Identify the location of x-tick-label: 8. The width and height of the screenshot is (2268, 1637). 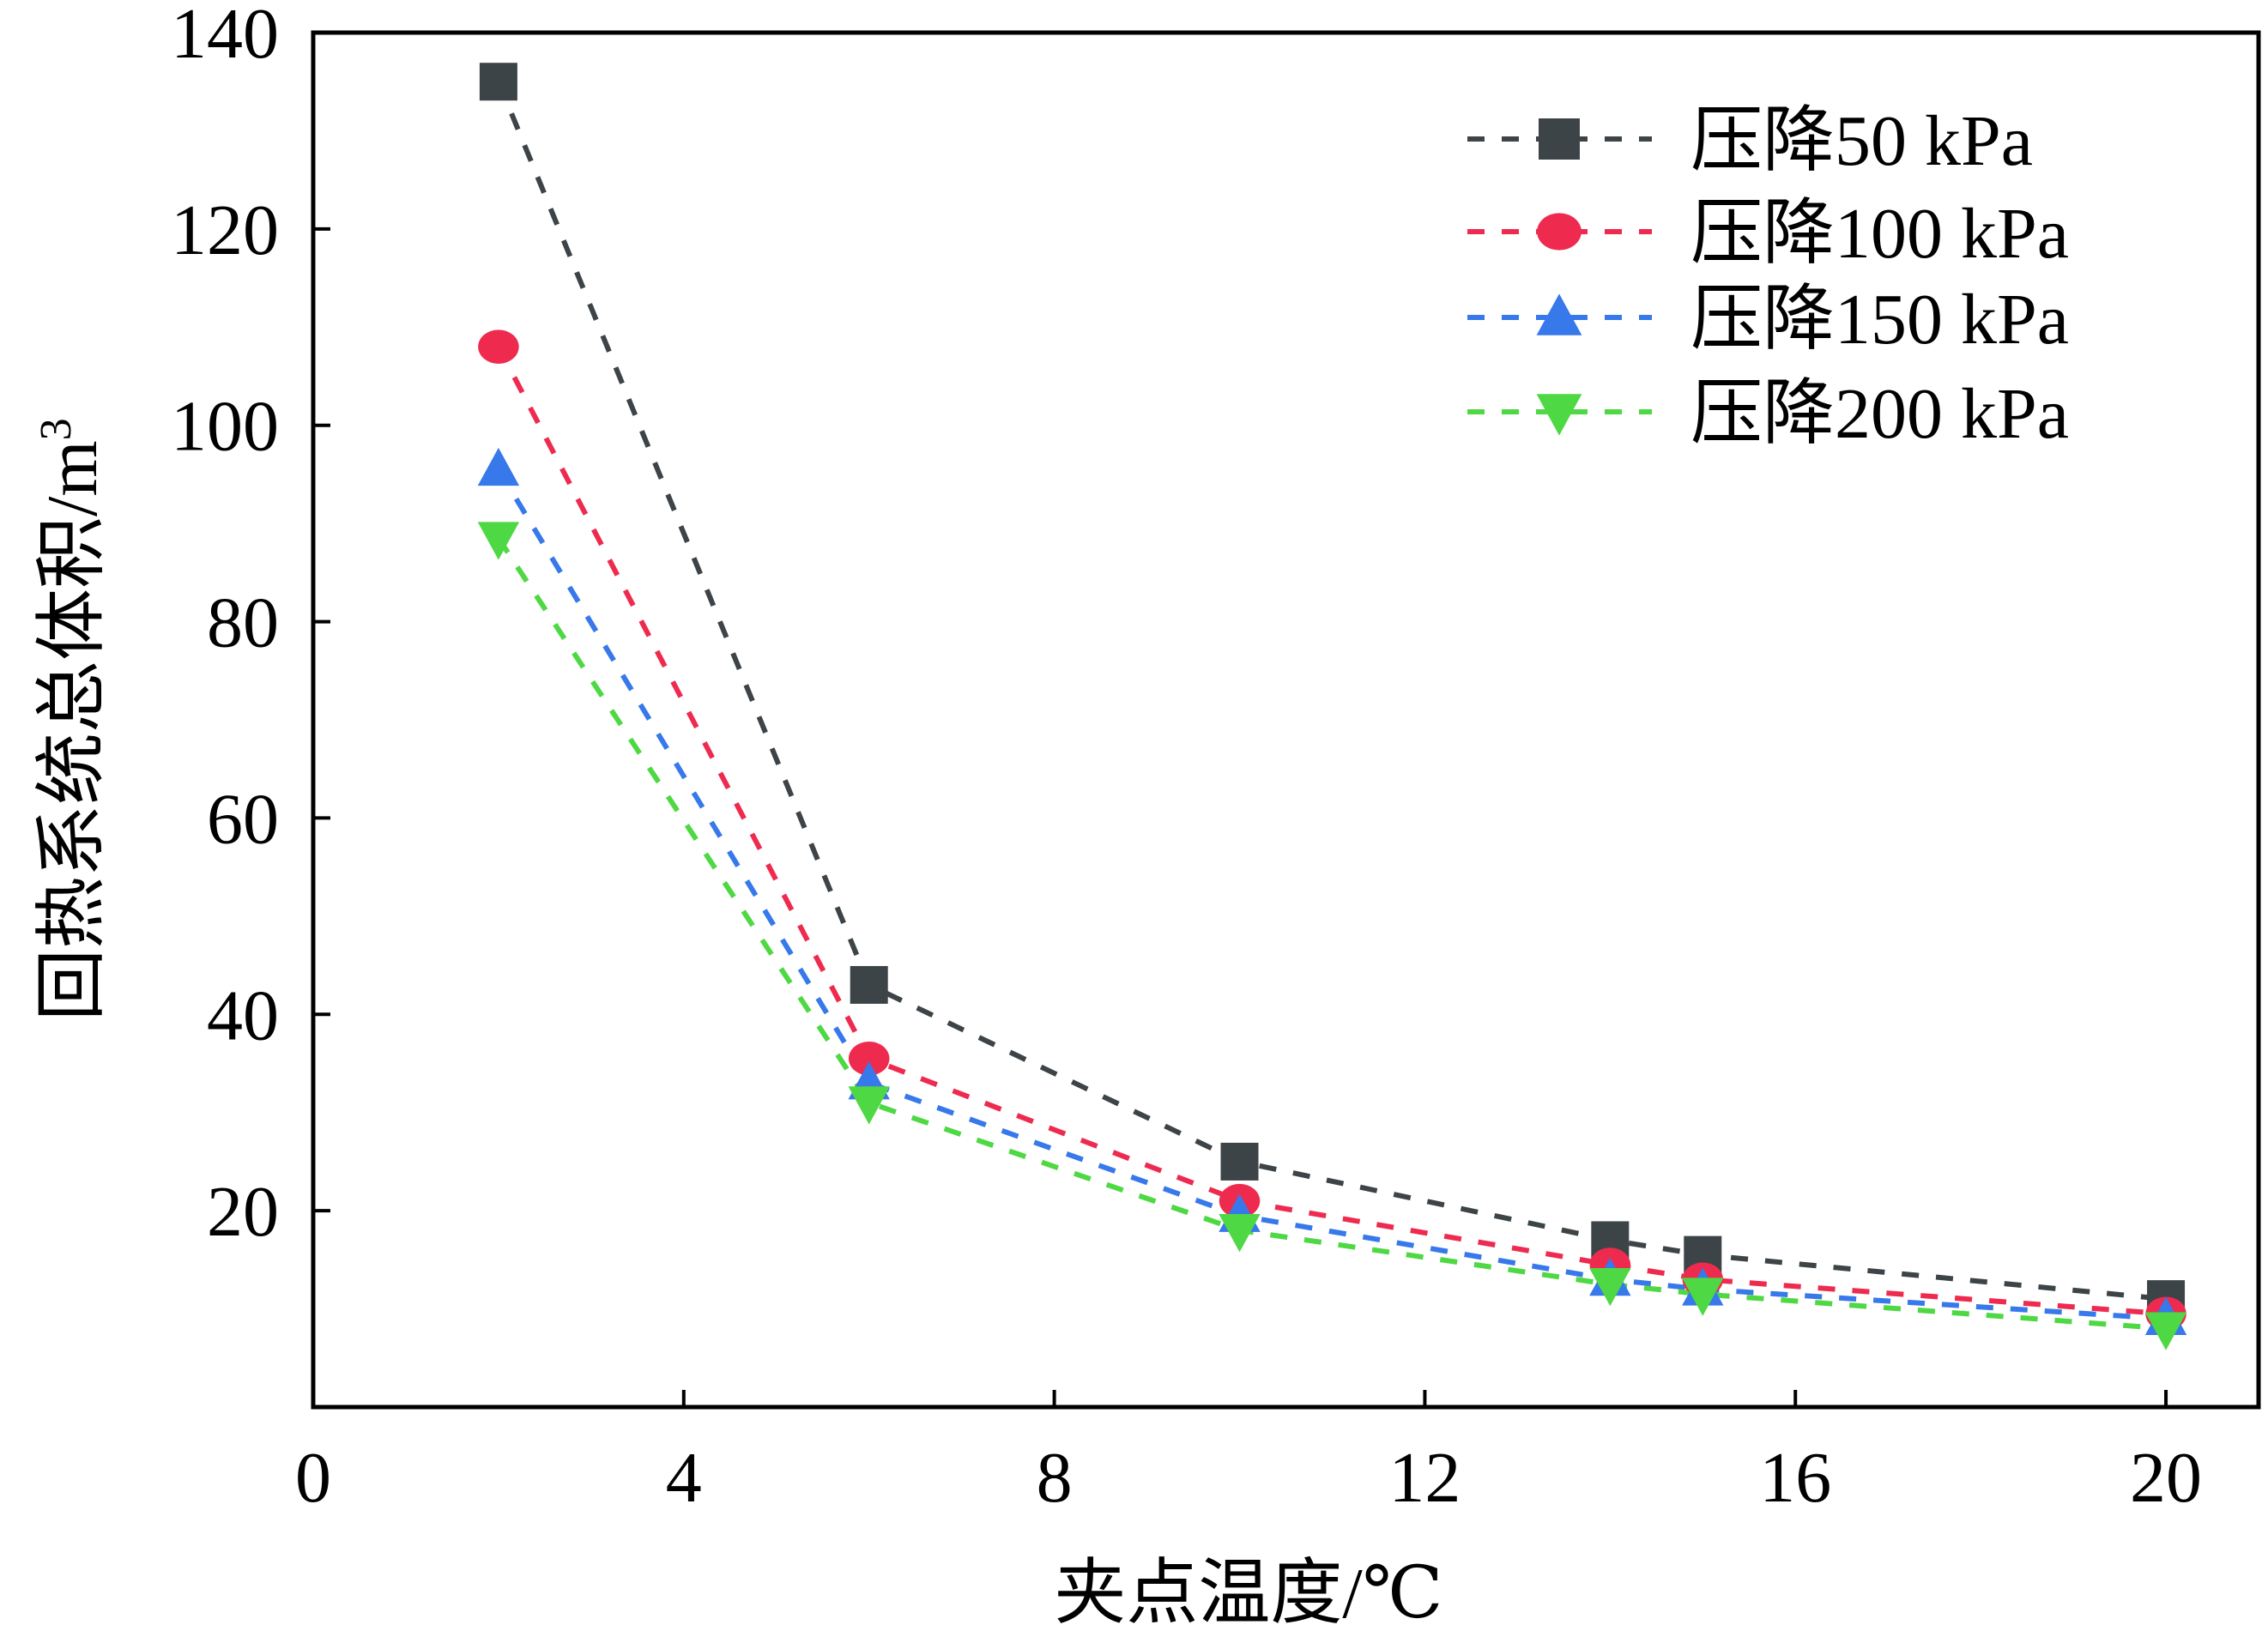
(1055, 1478).